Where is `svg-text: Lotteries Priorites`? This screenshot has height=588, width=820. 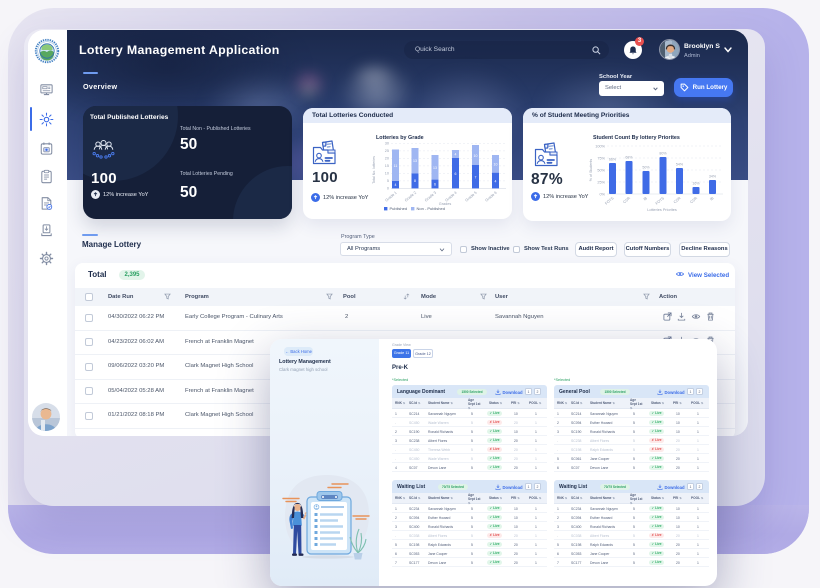
svg-text: Lotteries Priorites is located at coordinates (662, 210).